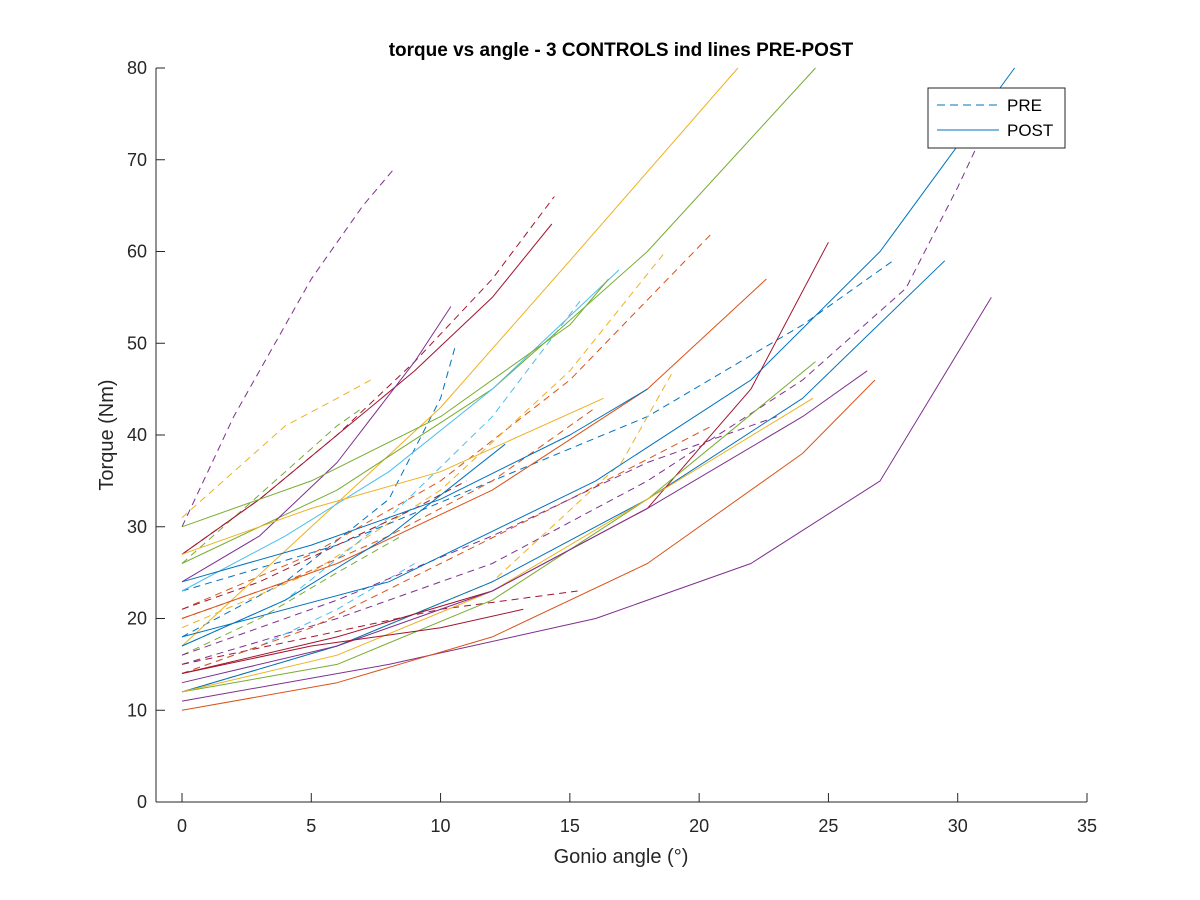  I want to click on y-tick-label: 70, so click(137, 160).